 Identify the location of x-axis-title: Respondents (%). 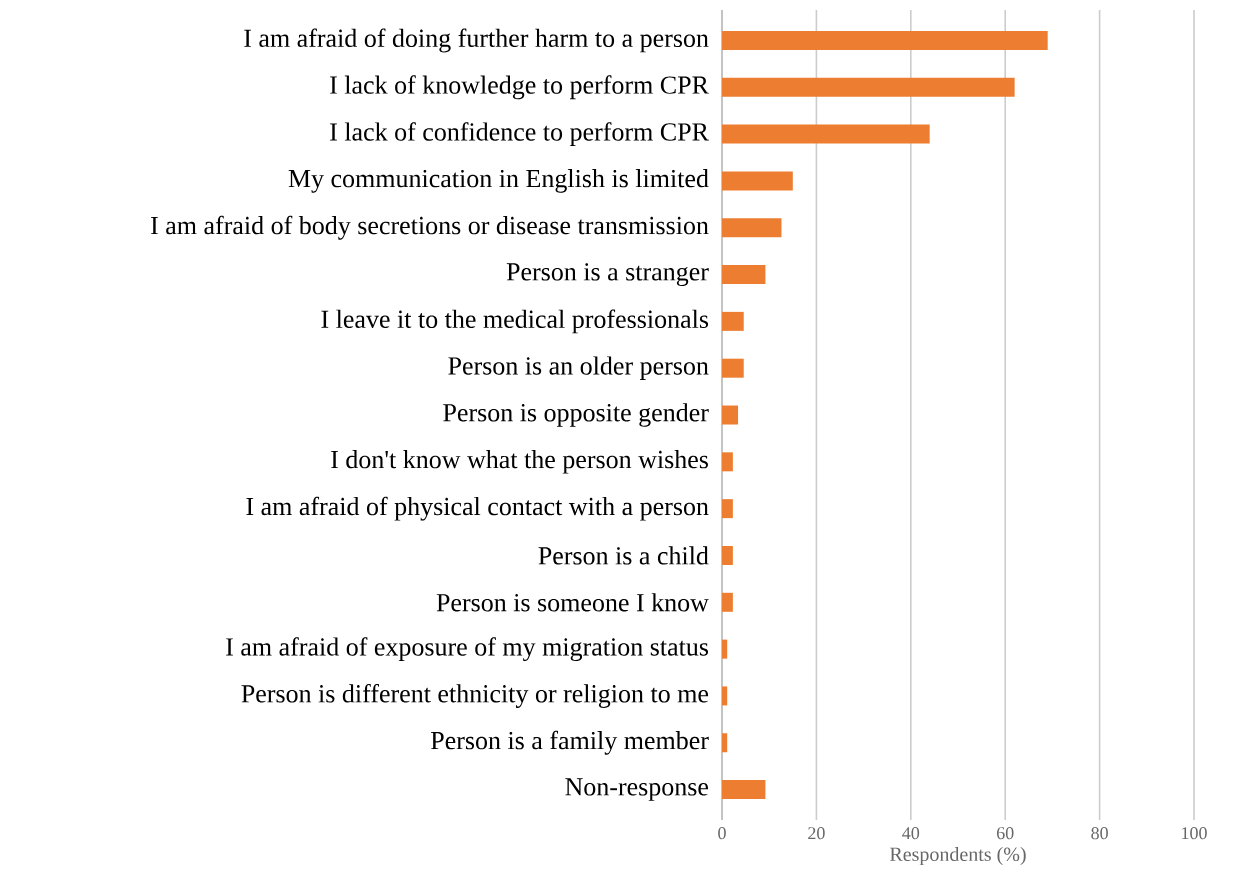
(957, 856).